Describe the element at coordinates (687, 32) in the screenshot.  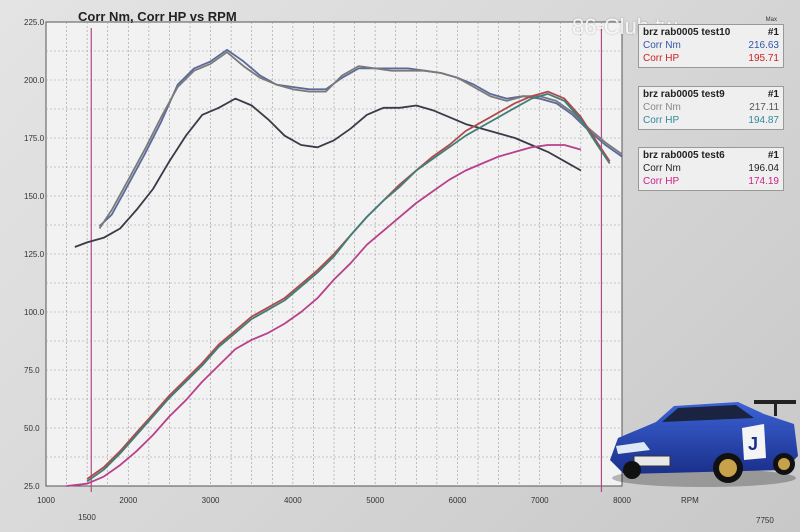
I see `legend-run-title: brz rab0005 test10` at that location.